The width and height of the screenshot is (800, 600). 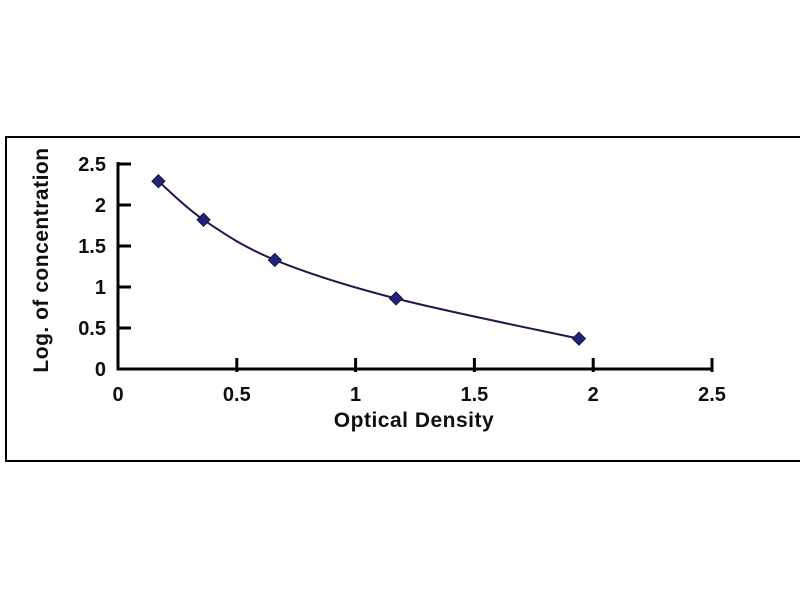 What do you see at coordinates (593, 395) in the screenshot?
I see `x-tick-label: 2` at bounding box center [593, 395].